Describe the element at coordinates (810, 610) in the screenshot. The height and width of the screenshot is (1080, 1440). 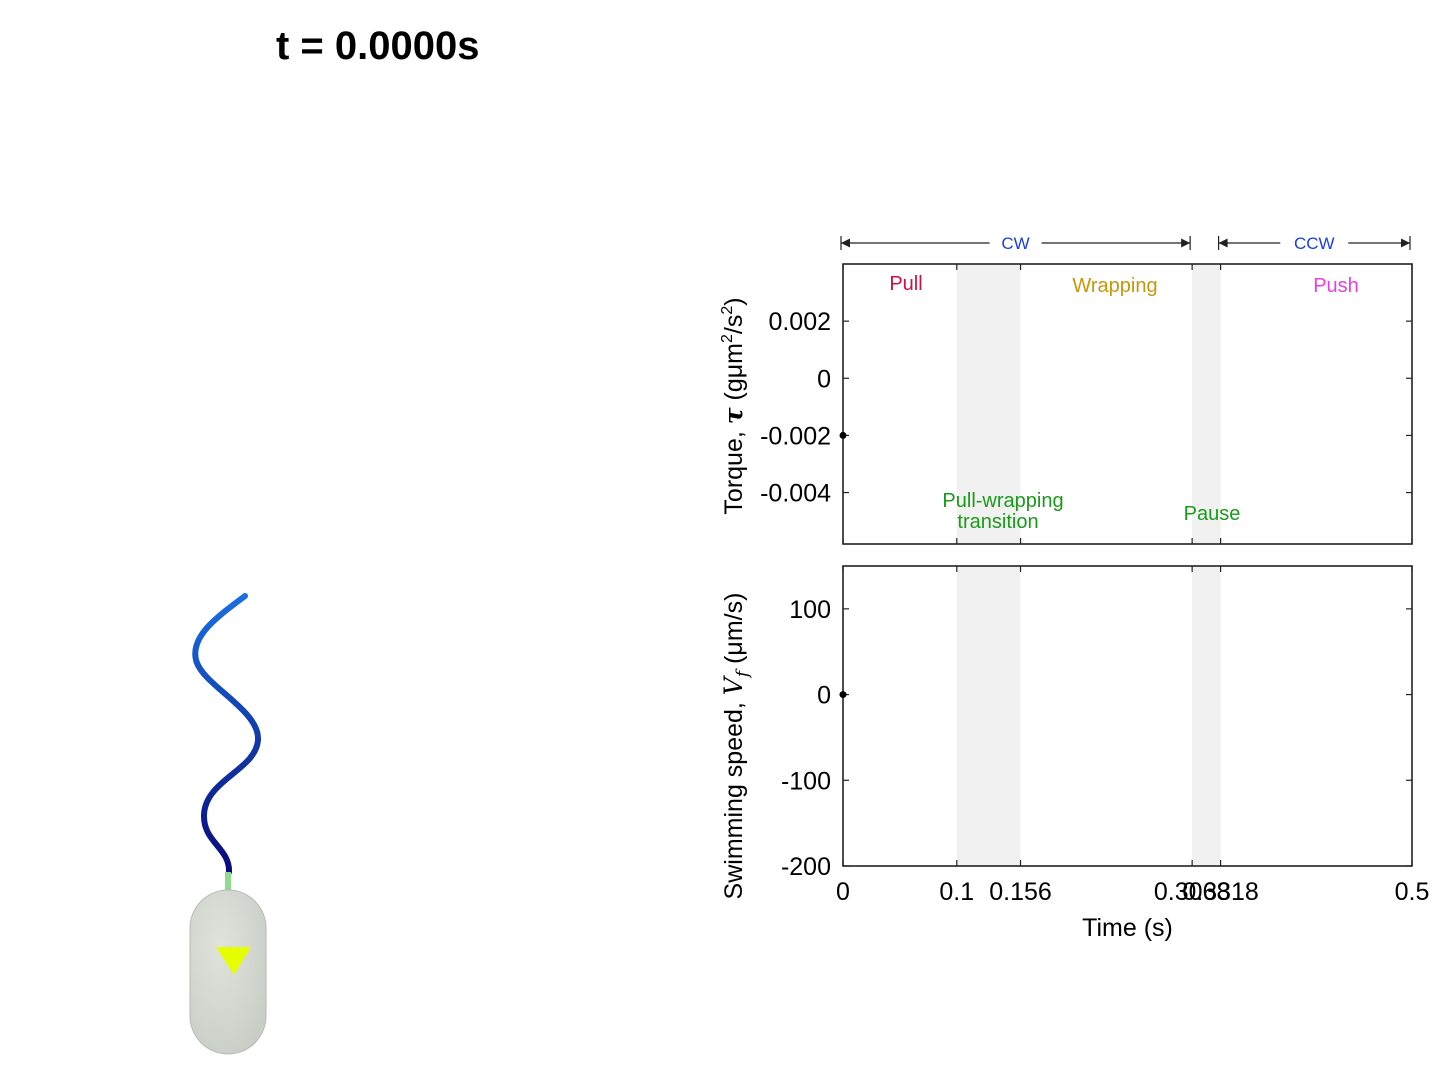
I see `speed-ytick-label: 100` at that location.